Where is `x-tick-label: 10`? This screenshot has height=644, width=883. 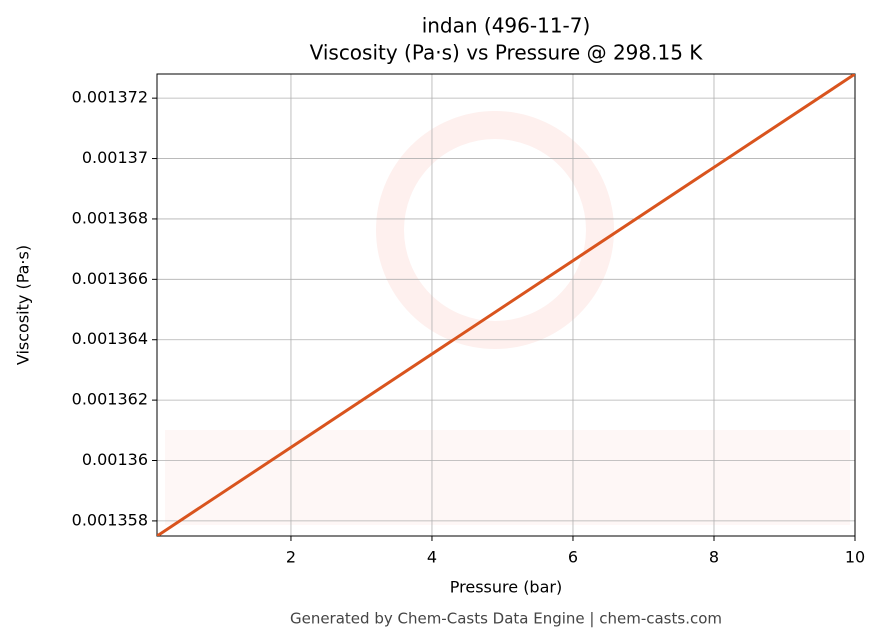 x-tick-label: 10 is located at coordinates (855, 557).